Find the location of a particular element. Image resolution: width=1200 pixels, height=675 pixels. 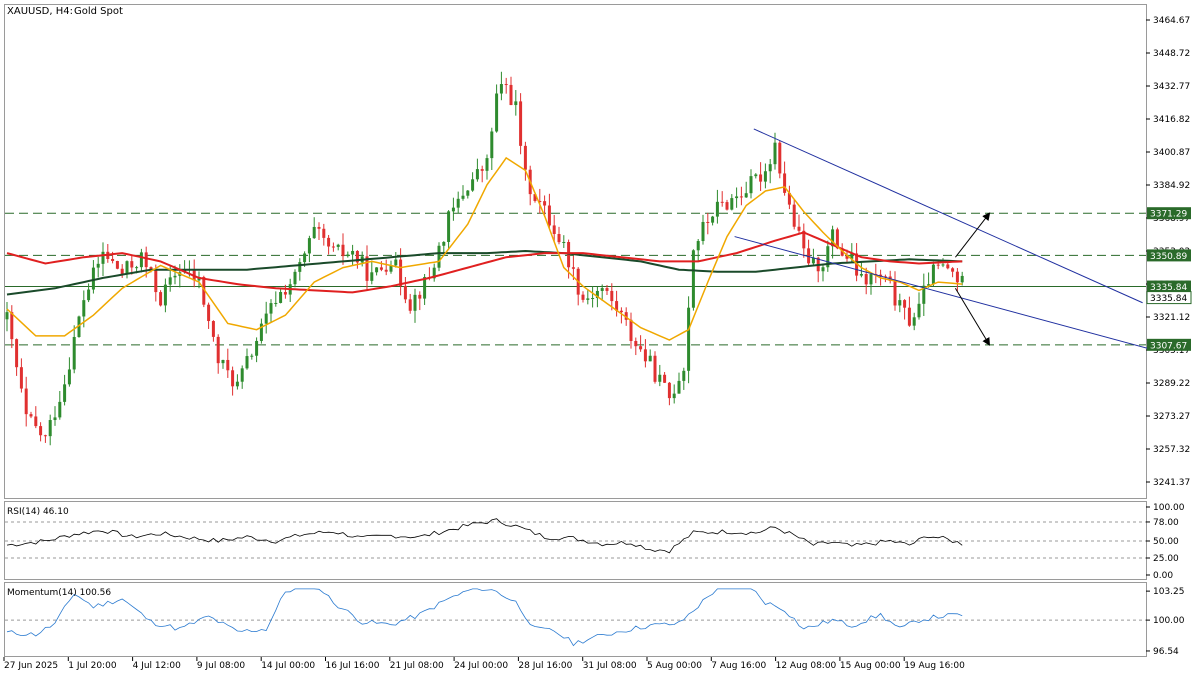

price-level-label: 3350.89 is located at coordinates (1168, 257).